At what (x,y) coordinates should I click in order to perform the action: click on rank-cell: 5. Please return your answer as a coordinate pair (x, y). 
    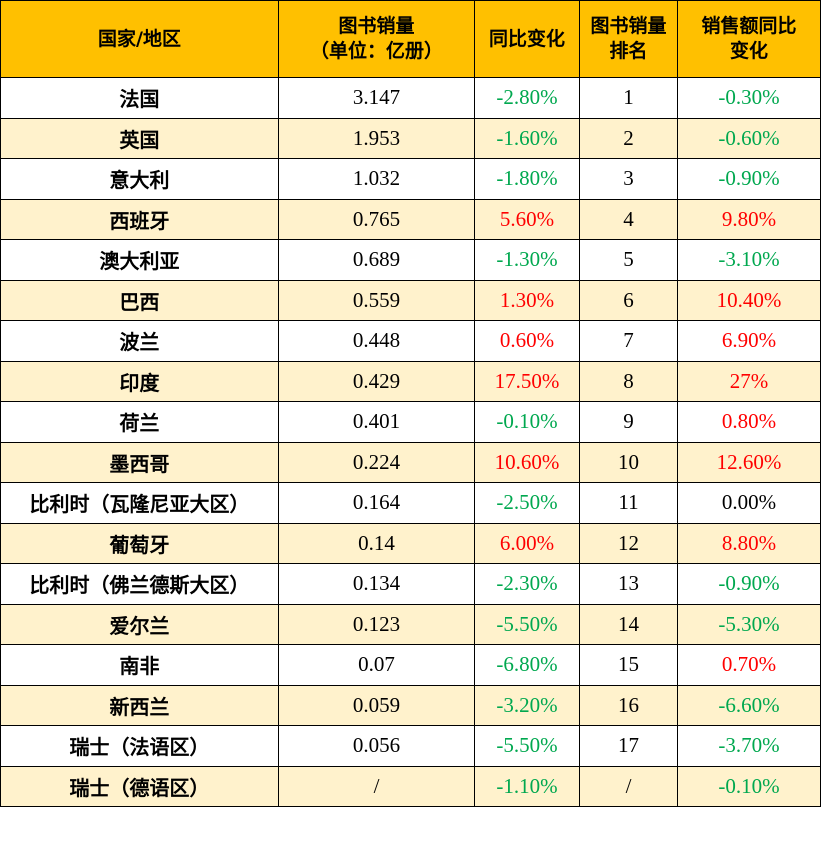
    Looking at the image, I should click on (628, 260).